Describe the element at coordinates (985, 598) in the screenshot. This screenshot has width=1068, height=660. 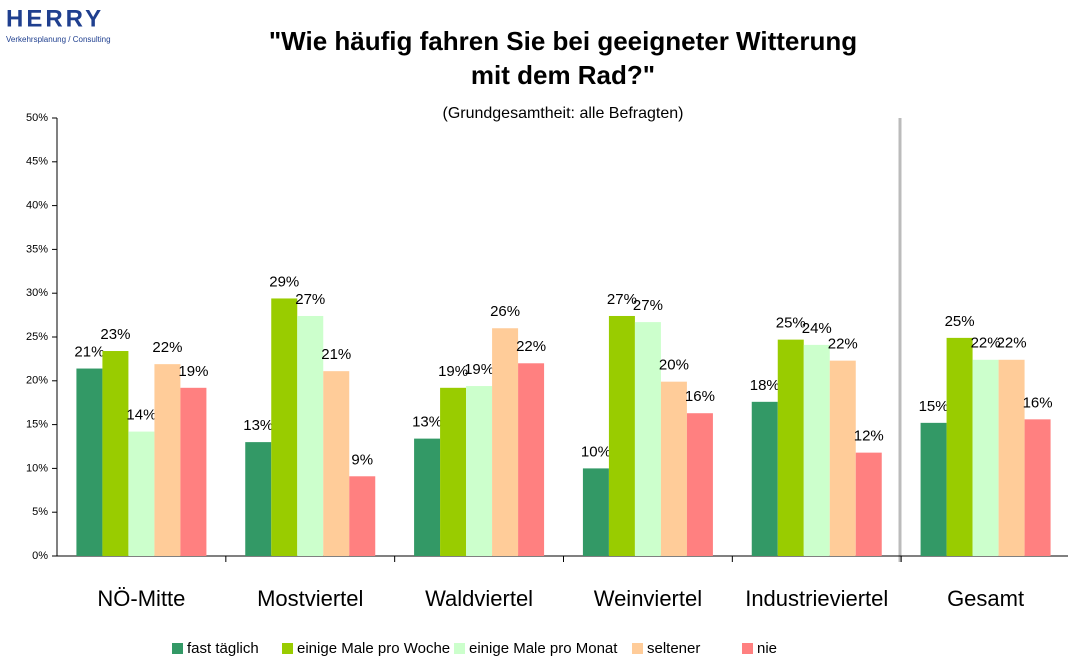
I see `x-tick-label: Gesamt` at that location.